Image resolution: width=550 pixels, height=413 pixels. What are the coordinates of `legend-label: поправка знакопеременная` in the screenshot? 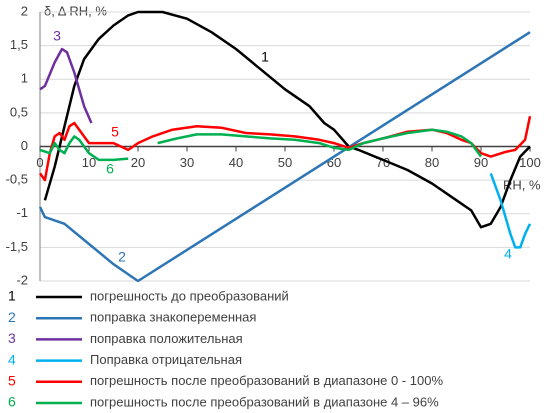 It's located at (173, 317).